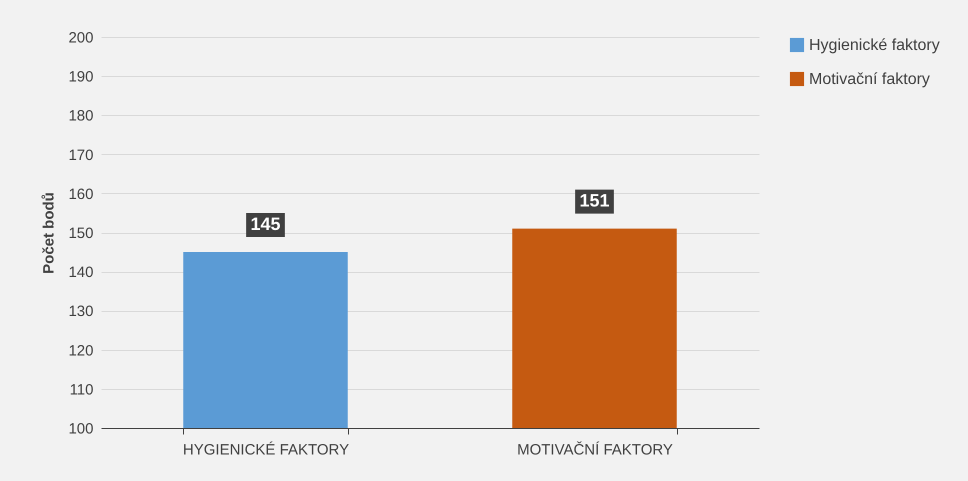  What do you see at coordinates (81, 233) in the screenshot?
I see `y-tick-label: 150` at bounding box center [81, 233].